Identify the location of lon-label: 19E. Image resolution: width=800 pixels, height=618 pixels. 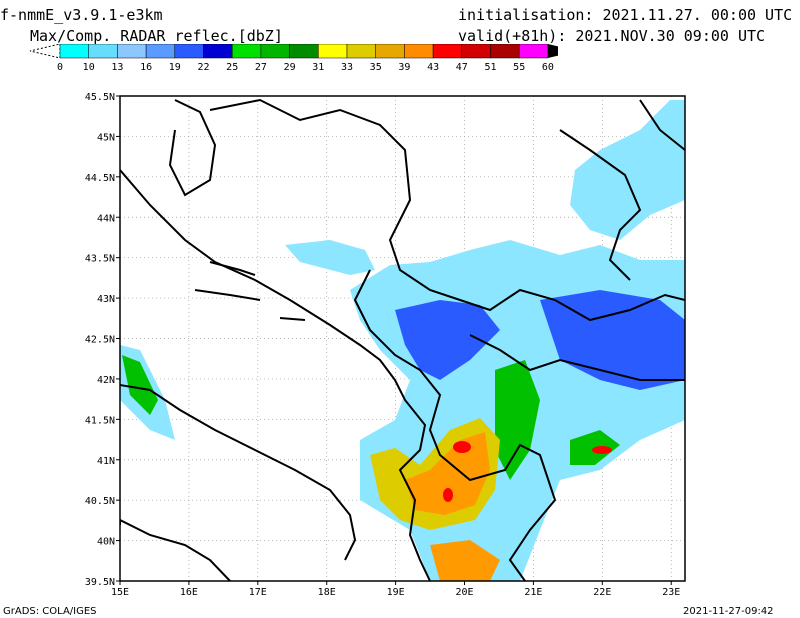
(396, 592).